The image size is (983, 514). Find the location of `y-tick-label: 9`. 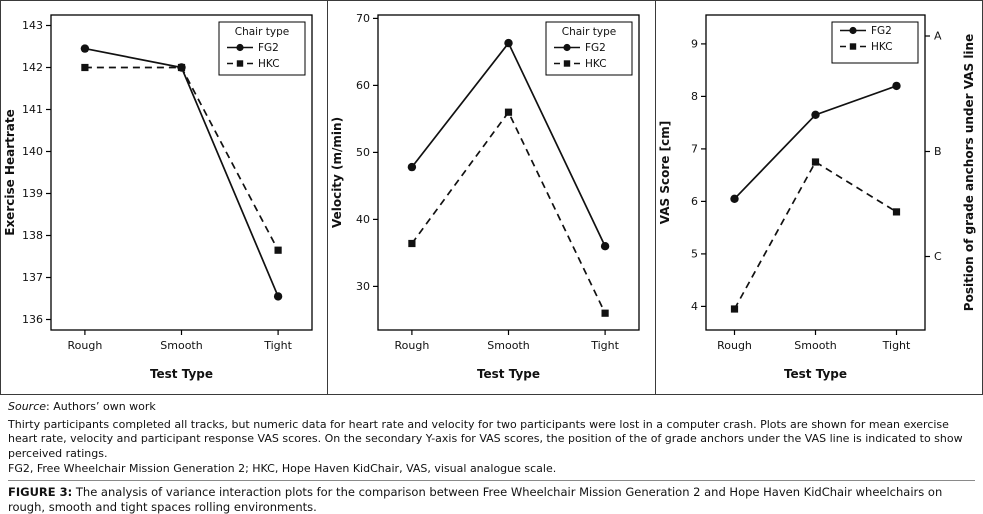

y-tick-label: 9 is located at coordinates (694, 43).